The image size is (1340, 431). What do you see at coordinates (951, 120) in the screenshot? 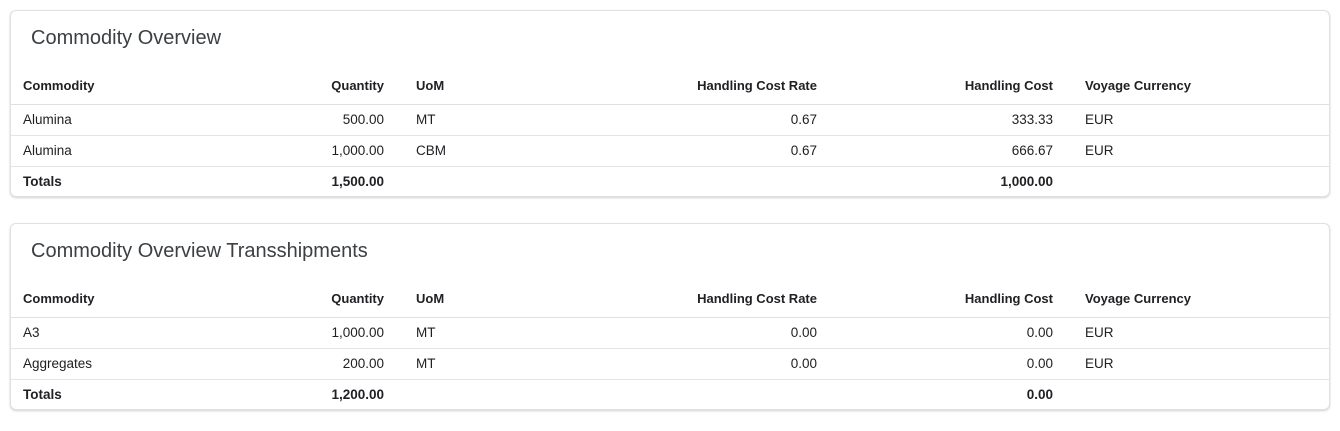
I see `cell-handling-cost: 333.33` at bounding box center [951, 120].